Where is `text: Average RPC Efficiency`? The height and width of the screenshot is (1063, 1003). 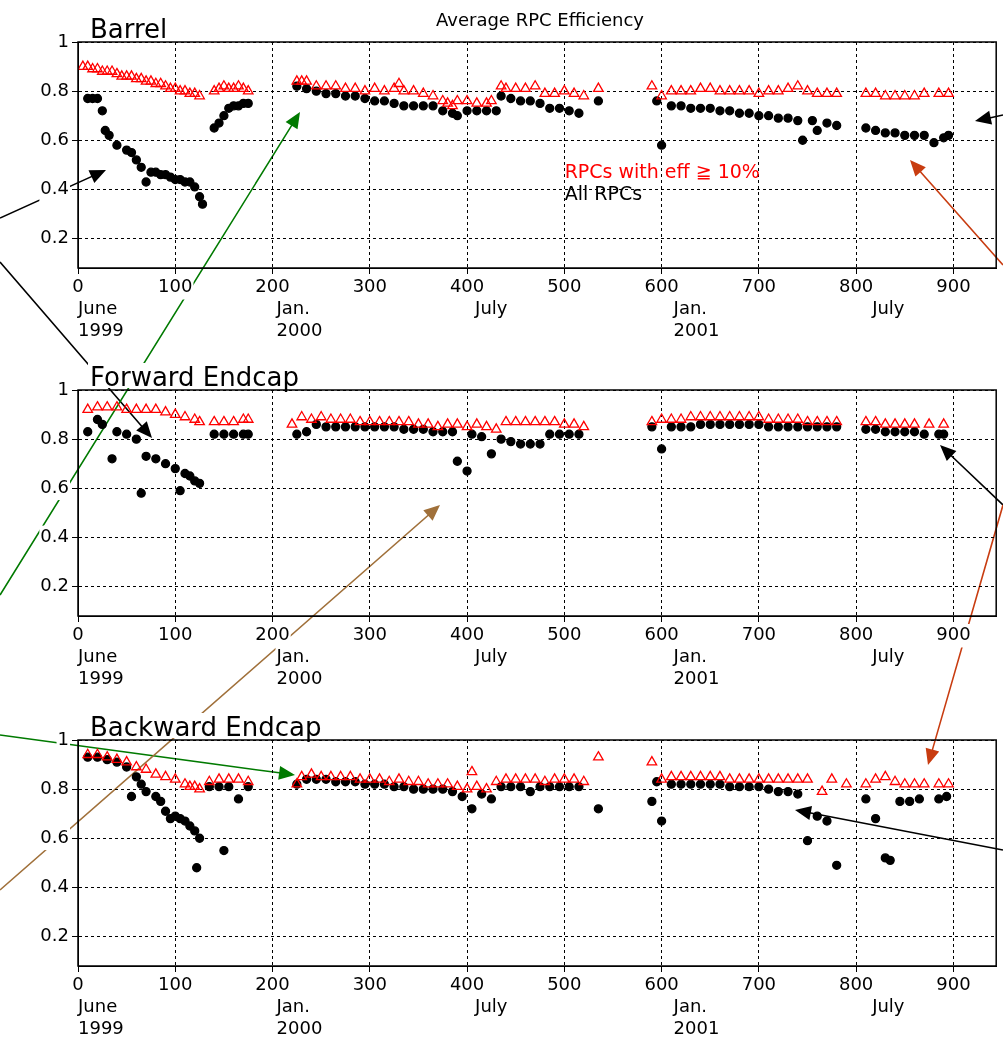 text: Average RPC Efficiency is located at coordinates (540, 19).